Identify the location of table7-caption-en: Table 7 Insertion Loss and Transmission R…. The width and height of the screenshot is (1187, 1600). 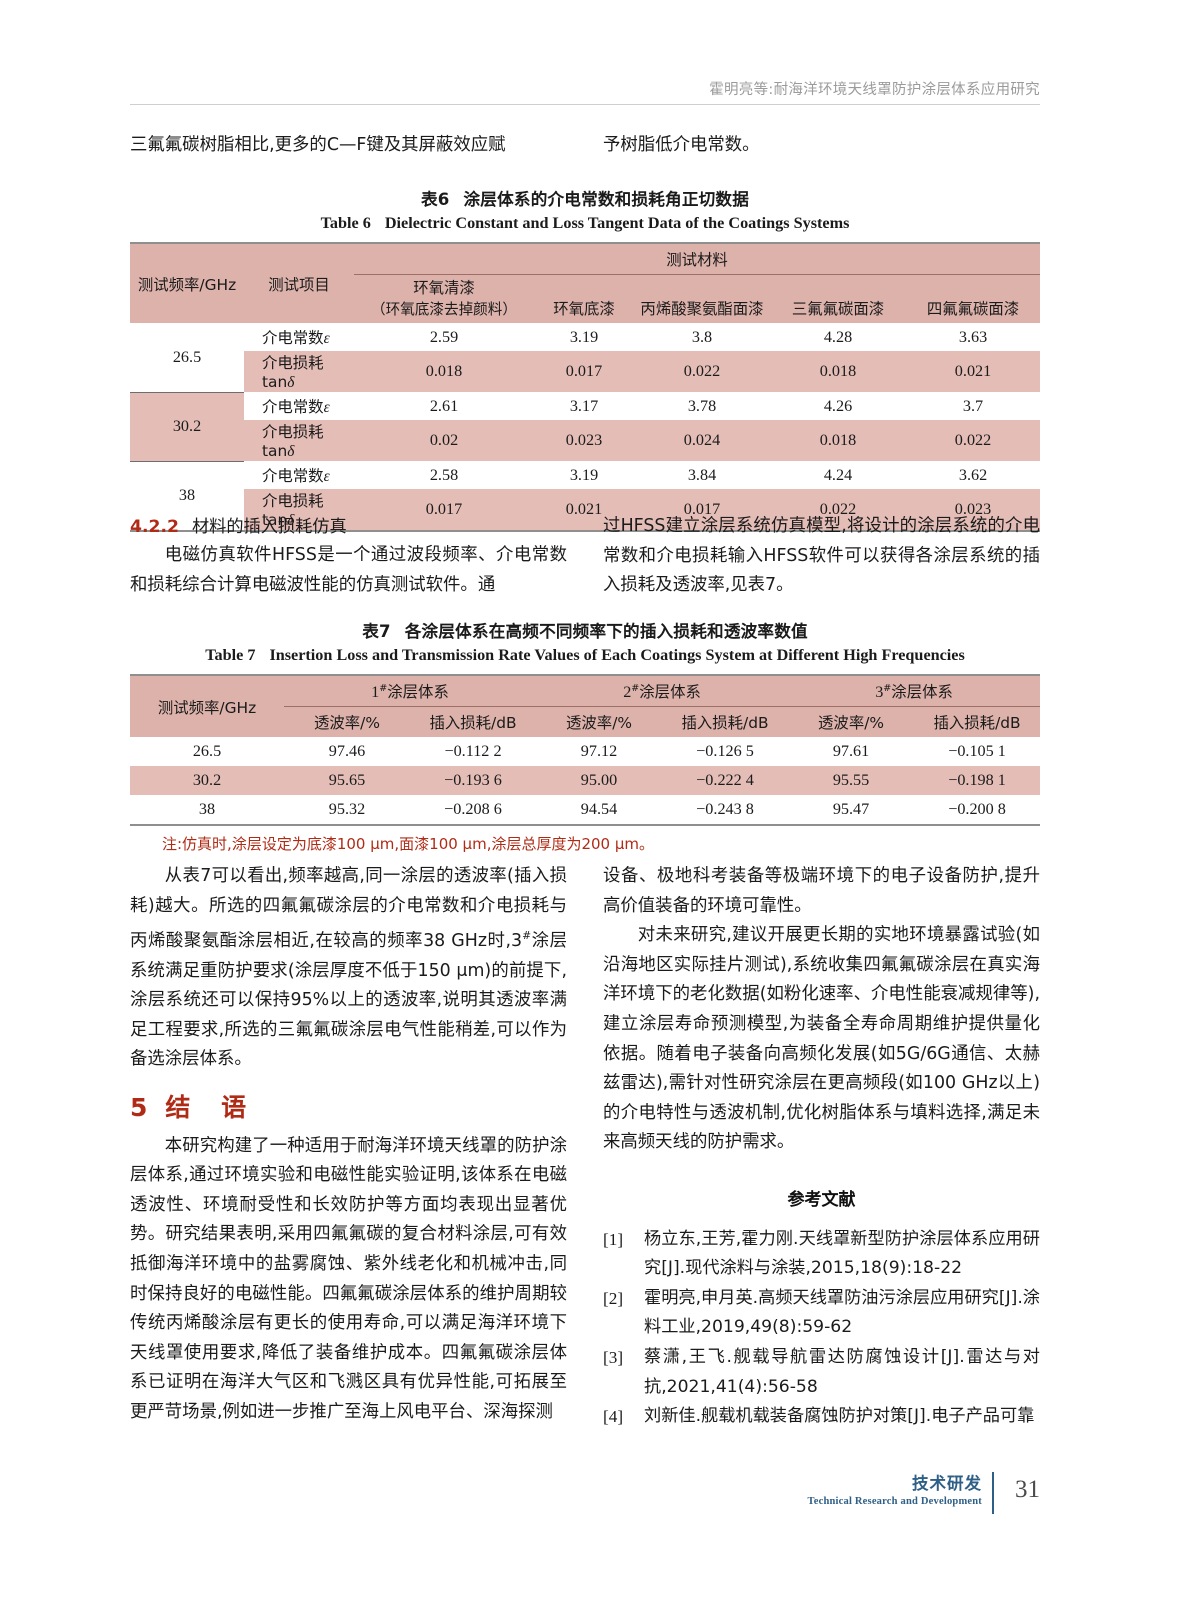
(585, 655).